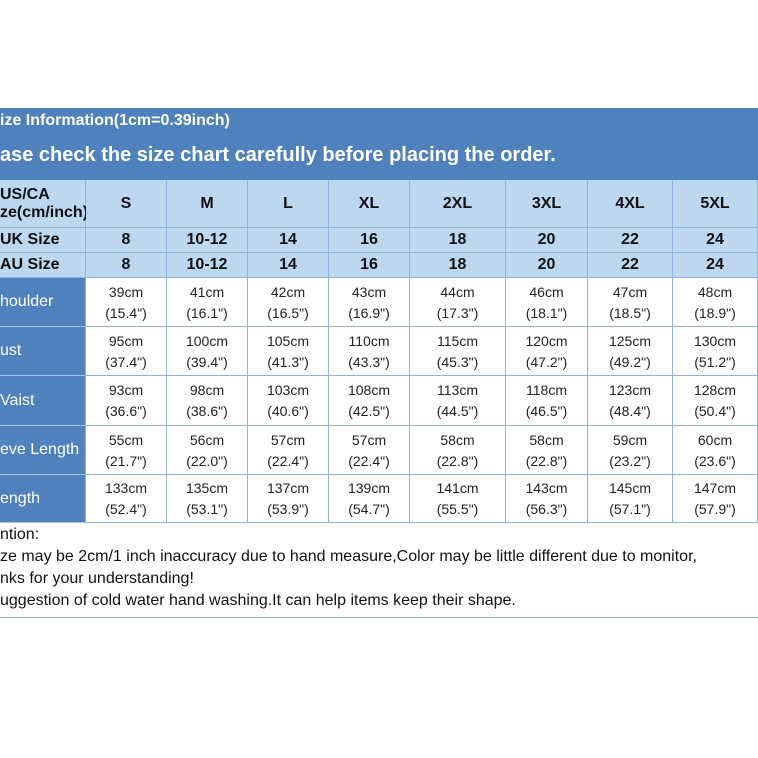 Image resolution: width=758 pixels, height=758 pixels. What do you see at coordinates (457, 291) in the screenshot?
I see `cm-value: 44cm` at bounding box center [457, 291].